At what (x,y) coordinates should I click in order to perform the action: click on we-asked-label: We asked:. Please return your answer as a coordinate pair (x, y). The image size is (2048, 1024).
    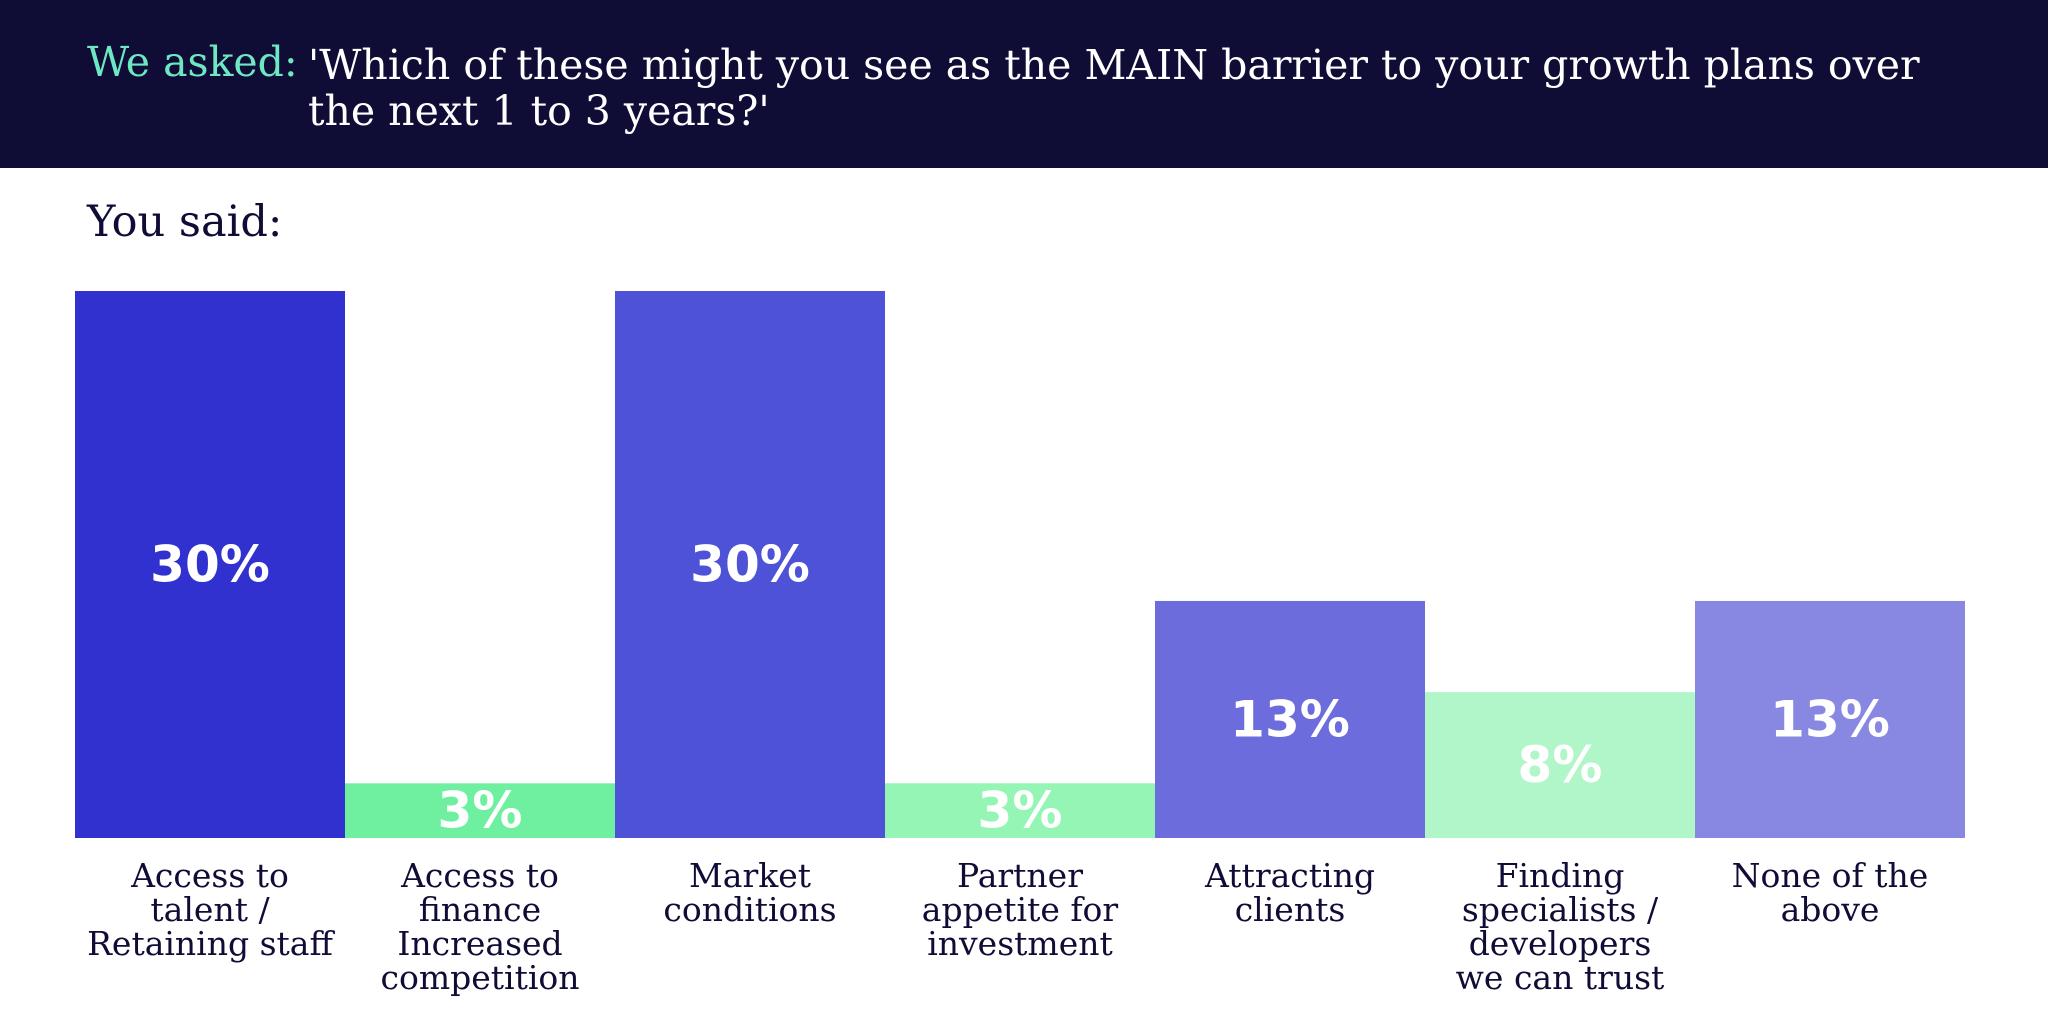
    Looking at the image, I should click on (192, 62).